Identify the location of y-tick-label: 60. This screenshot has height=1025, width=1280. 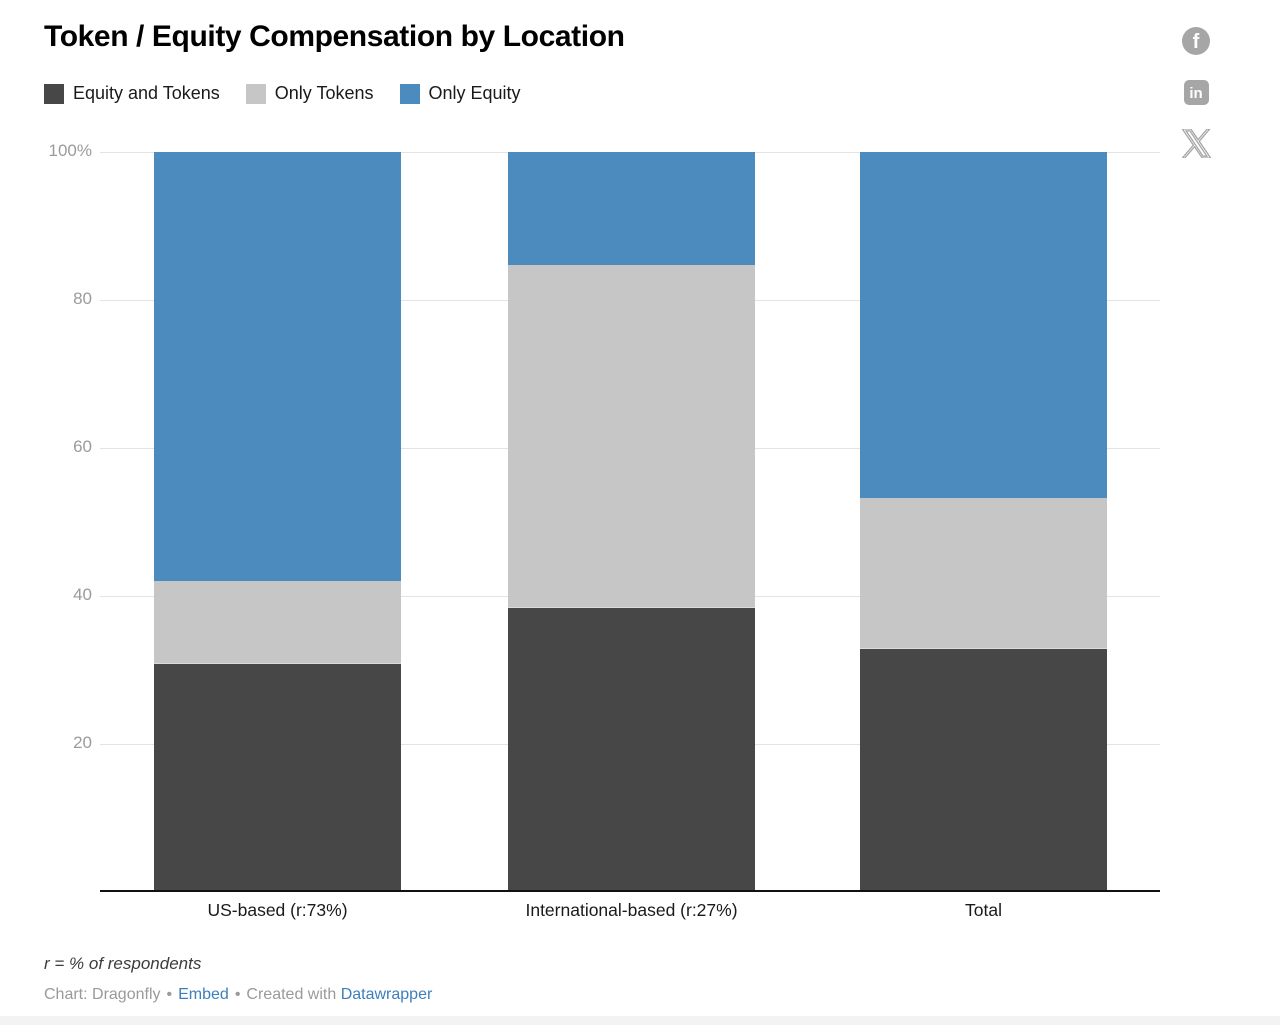
(82, 446).